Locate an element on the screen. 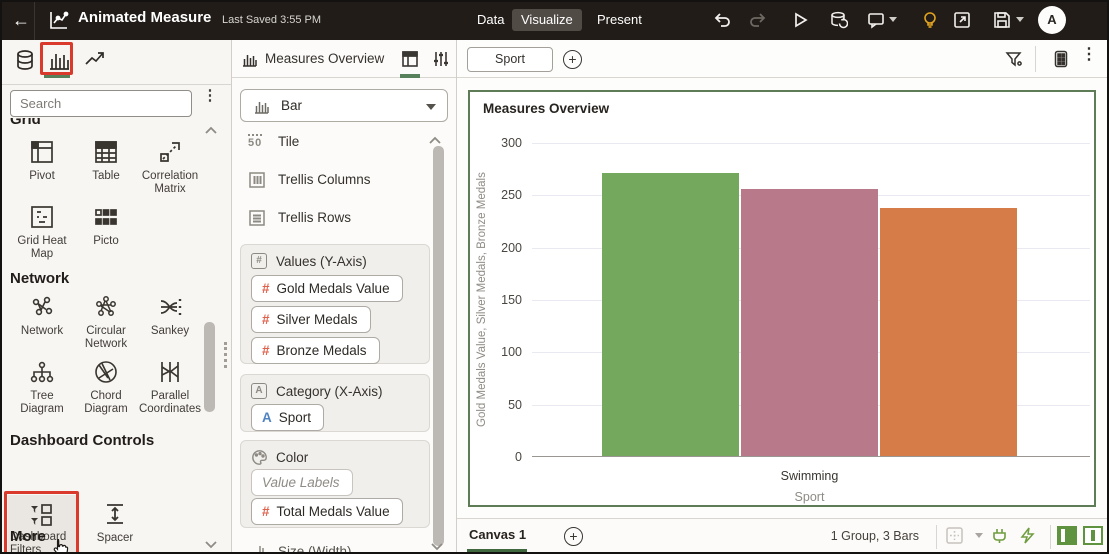  viz-type-select: Bar is located at coordinates (344, 105).